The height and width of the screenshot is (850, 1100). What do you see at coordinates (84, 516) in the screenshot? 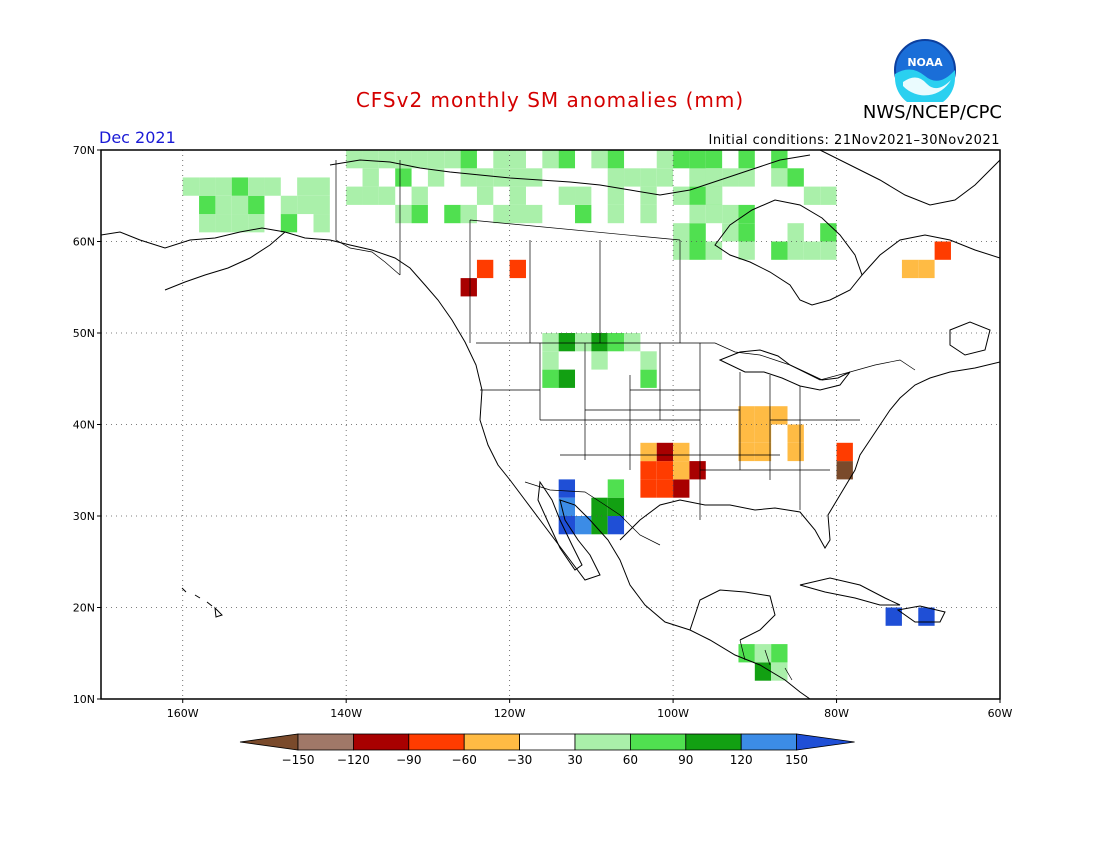
I see `lat-tick-label: 30N` at bounding box center [84, 516].